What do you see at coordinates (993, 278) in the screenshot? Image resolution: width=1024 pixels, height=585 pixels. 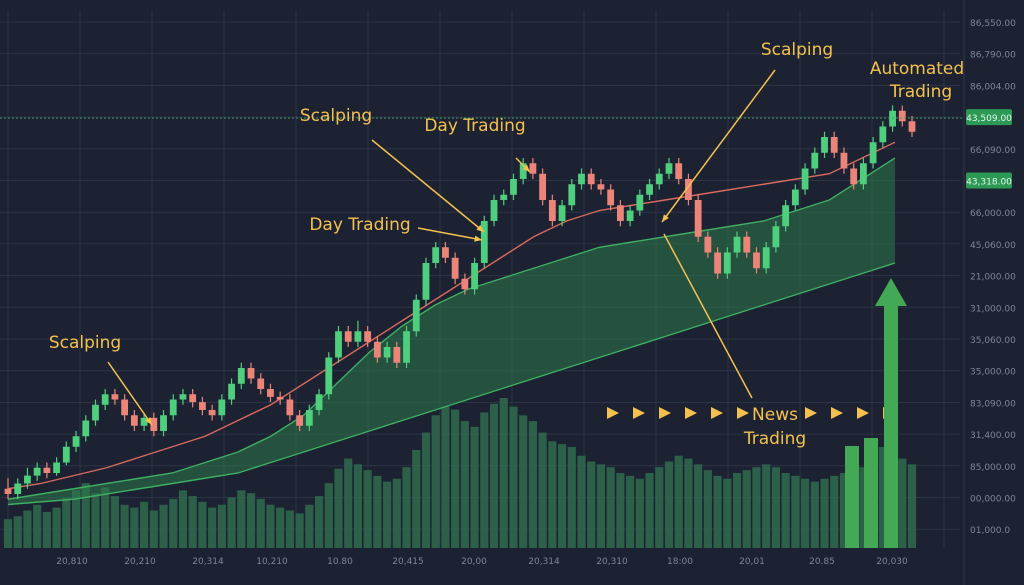 I see `y-tick-label: 21,000.00` at bounding box center [993, 278].